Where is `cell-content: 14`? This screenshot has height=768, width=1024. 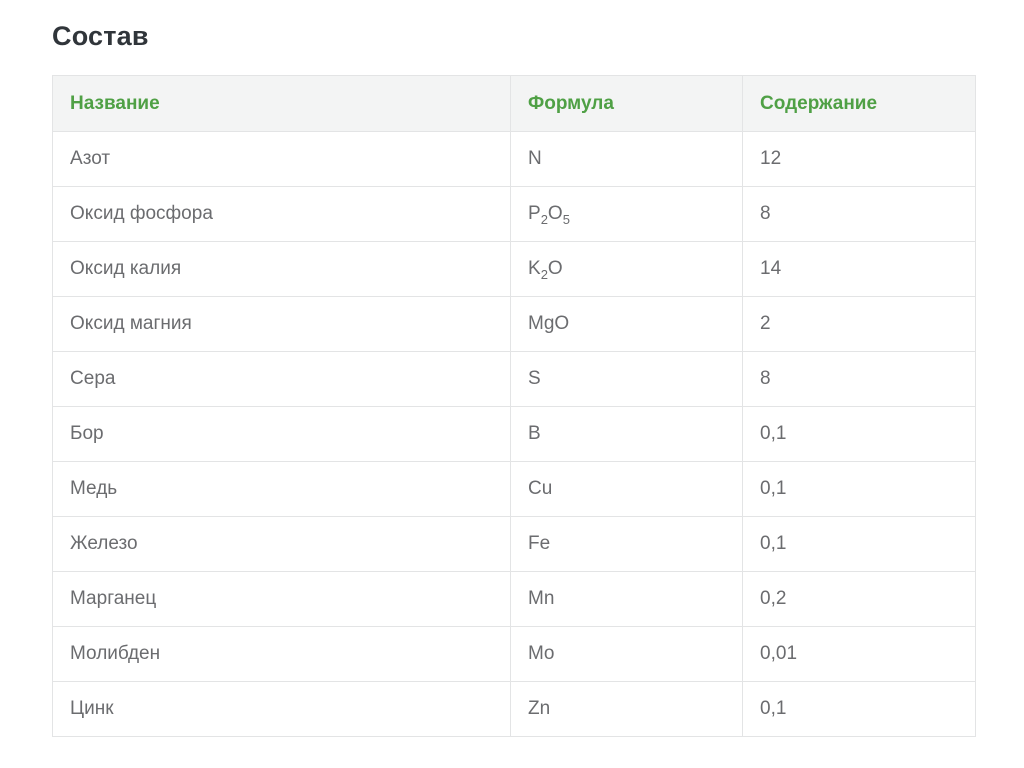
cell-content: 14 is located at coordinates (859, 269).